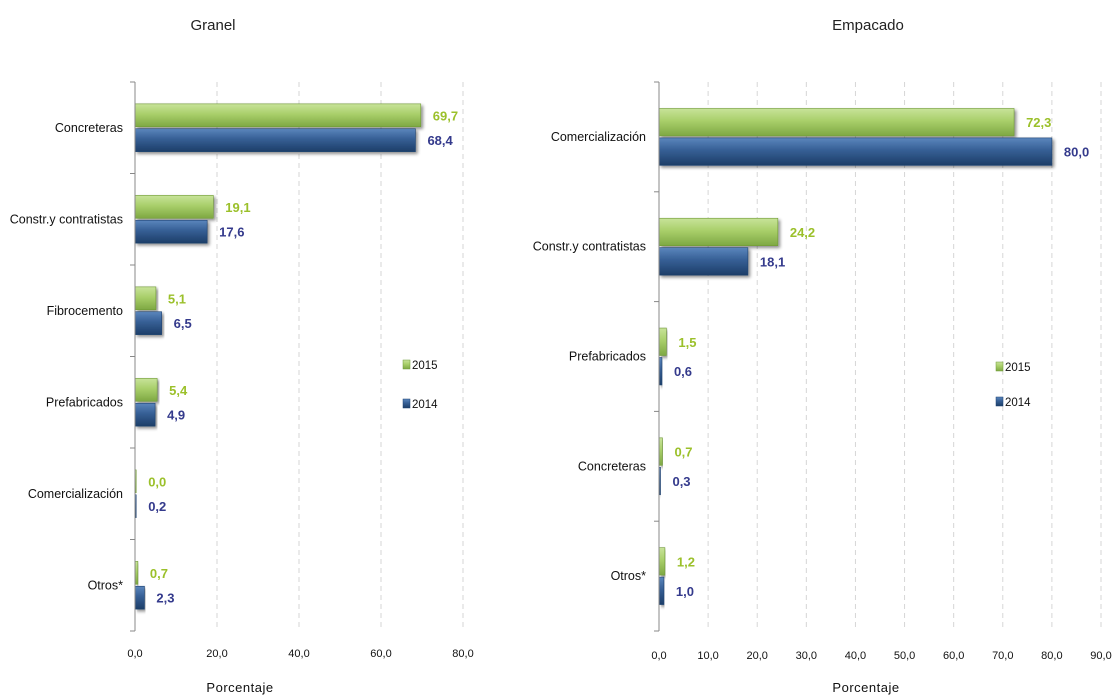  I want to click on data-label-2014: 0,3, so click(681, 481).